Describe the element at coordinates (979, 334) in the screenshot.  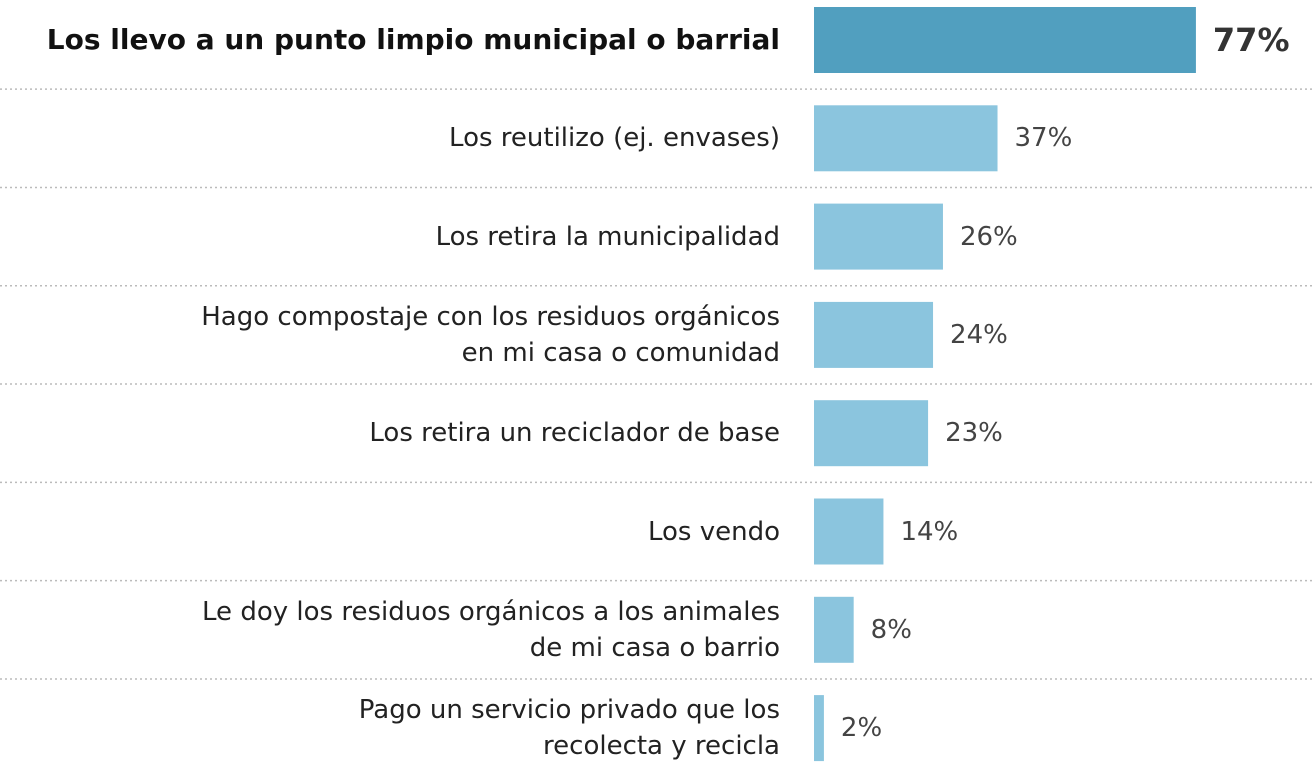
I see `value-label: 24%` at that location.